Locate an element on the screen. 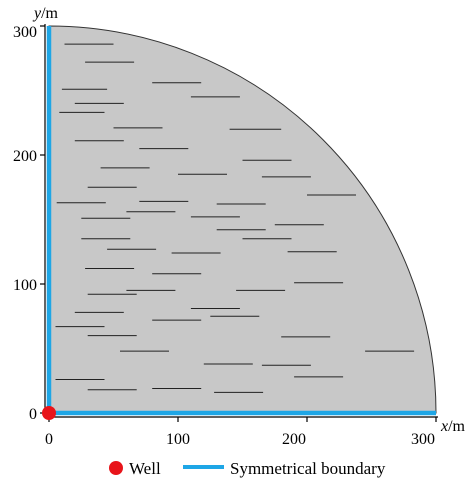 The width and height of the screenshot is (474, 483). y-axis-label: y/m is located at coordinates (45, 13).